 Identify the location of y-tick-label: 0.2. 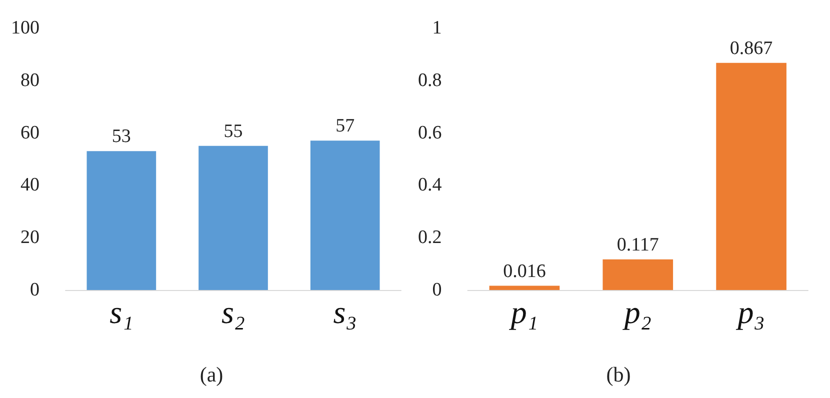
(430, 237).